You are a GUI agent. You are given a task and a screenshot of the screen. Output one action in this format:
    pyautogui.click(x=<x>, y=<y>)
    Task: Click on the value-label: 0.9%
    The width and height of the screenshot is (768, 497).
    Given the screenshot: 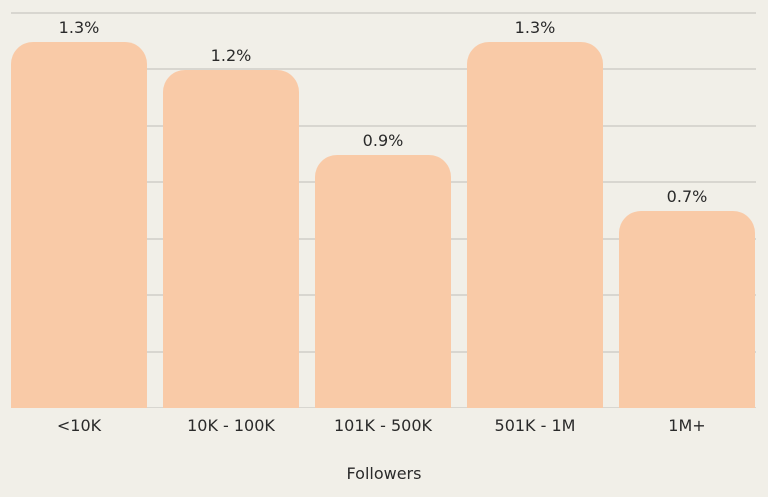 What is the action you would take?
    pyautogui.click(x=383, y=140)
    